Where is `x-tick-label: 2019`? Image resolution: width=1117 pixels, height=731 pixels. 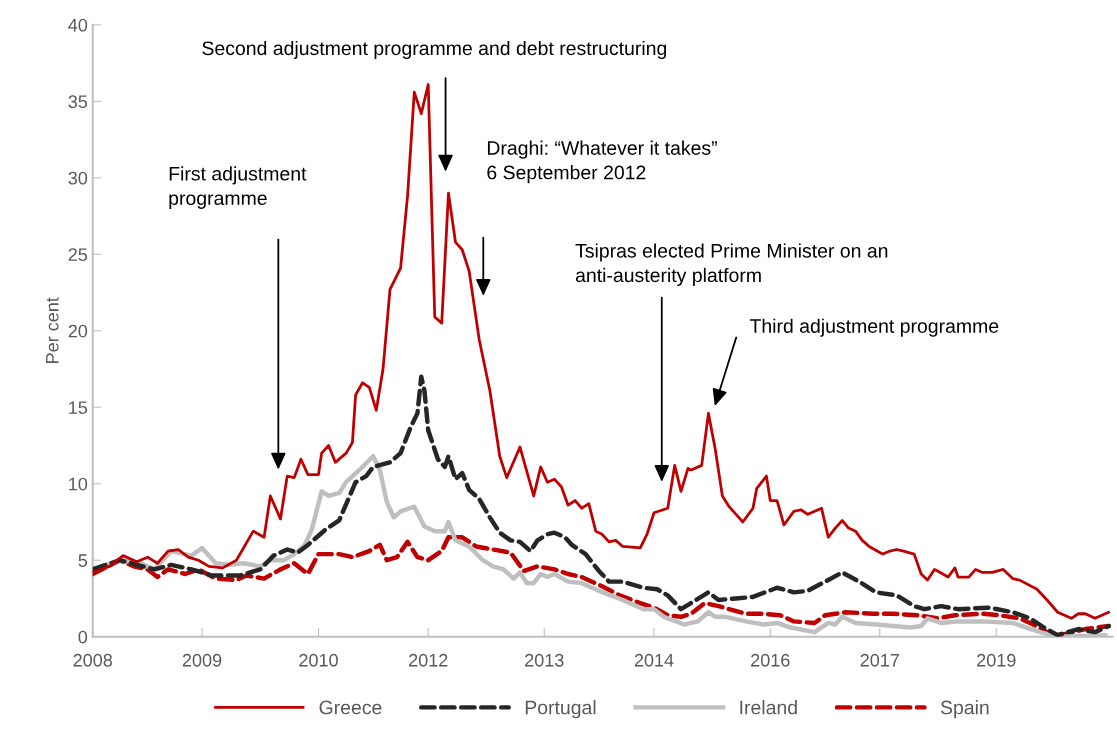 x-tick-label: 2019 is located at coordinates (996, 660).